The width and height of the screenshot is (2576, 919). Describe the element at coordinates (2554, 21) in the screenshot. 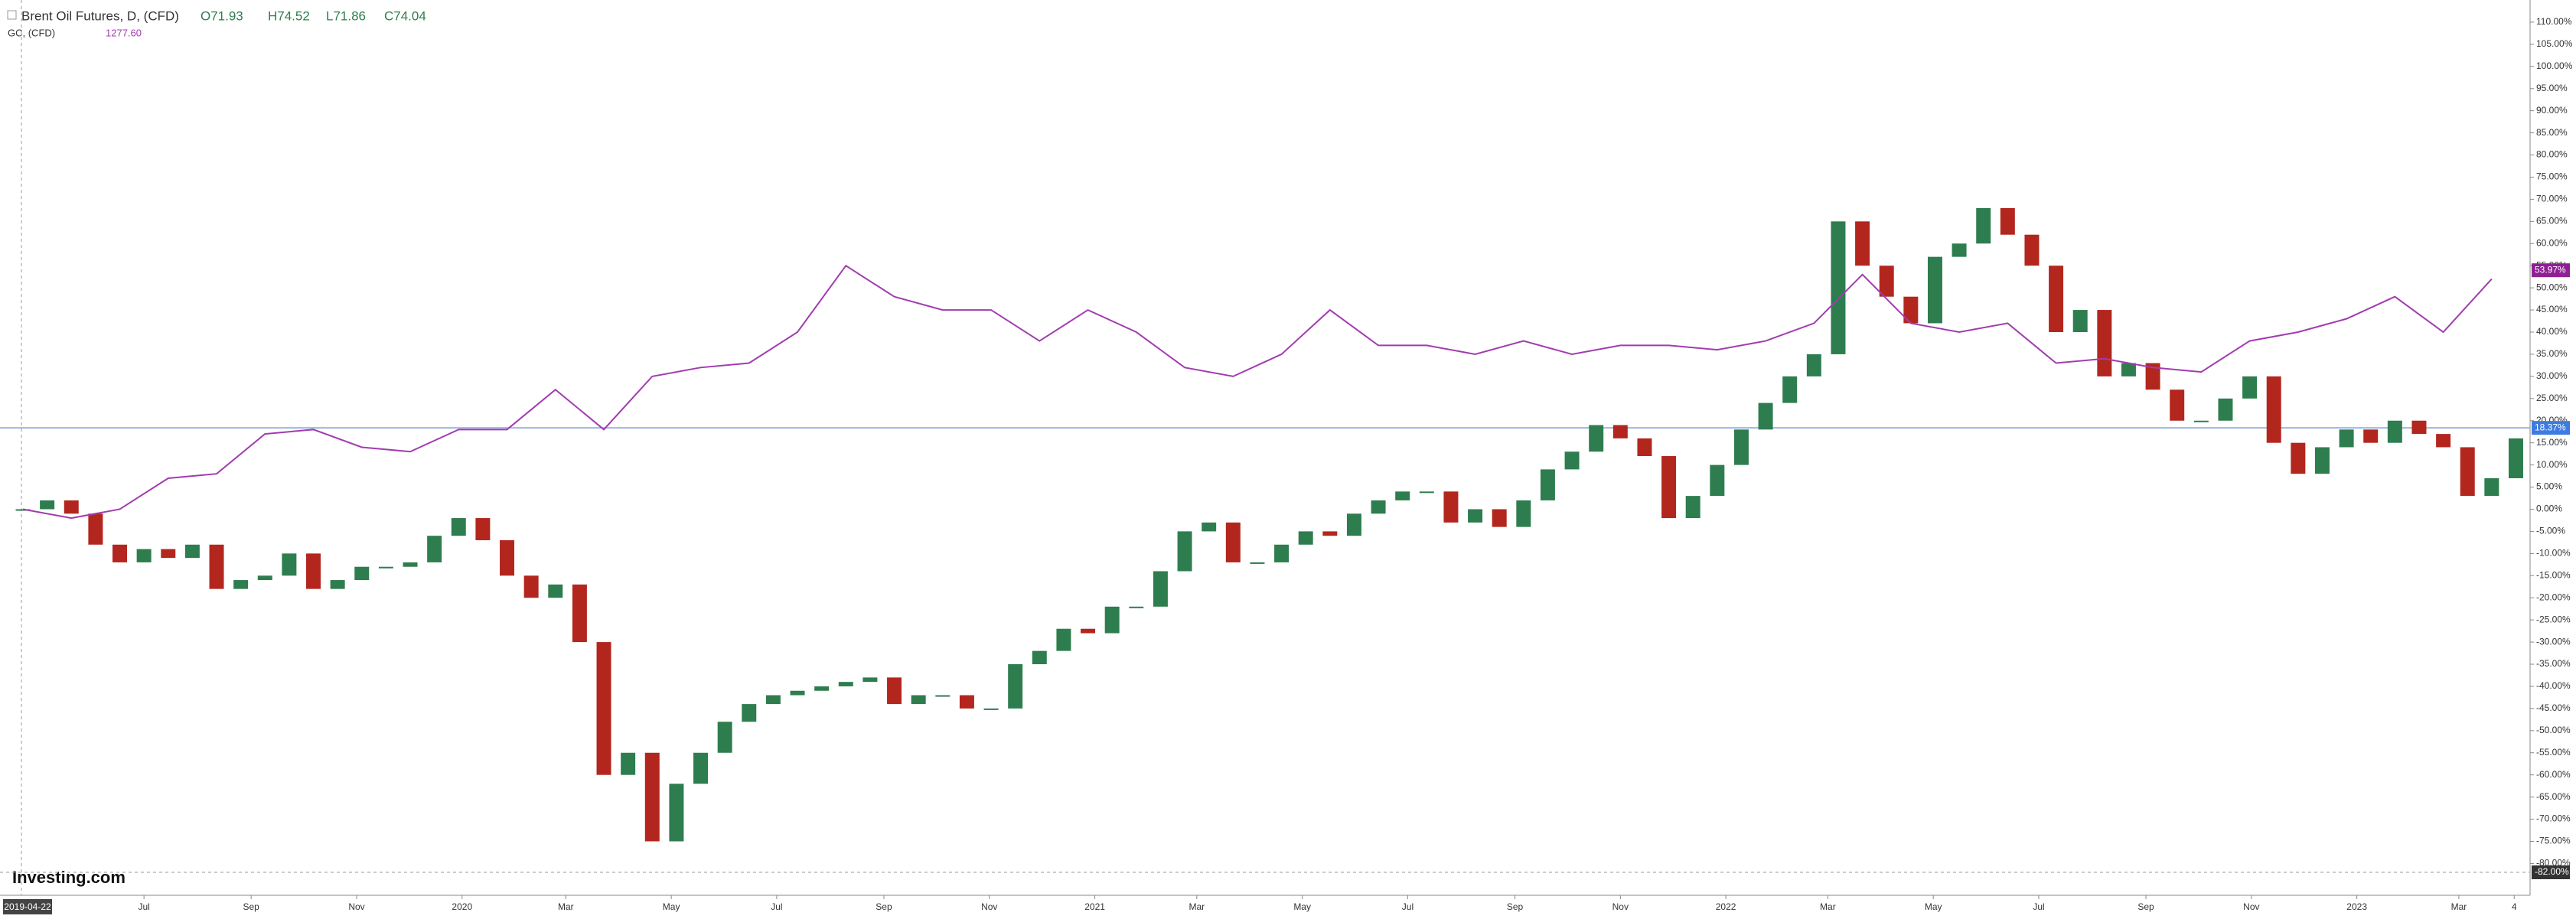

I see `y-tick-label: 110.00%` at that location.